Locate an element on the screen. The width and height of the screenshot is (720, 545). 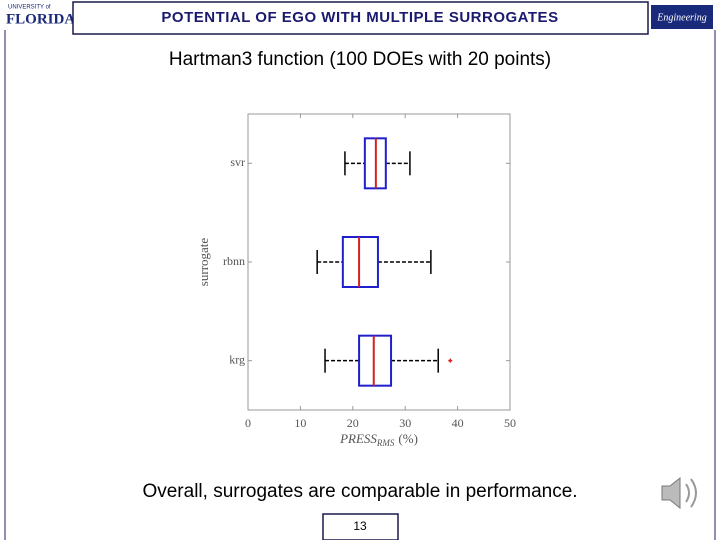
x-axis-label-part: (%) is located at coordinates (408, 438).